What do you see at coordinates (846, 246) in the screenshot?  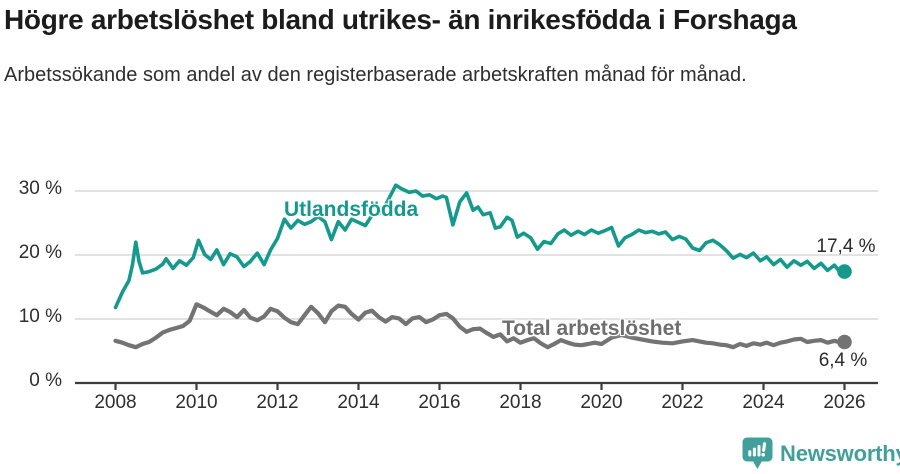 I see `end-value-utlandsfodda: 17,4 %` at bounding box center [846, 246].